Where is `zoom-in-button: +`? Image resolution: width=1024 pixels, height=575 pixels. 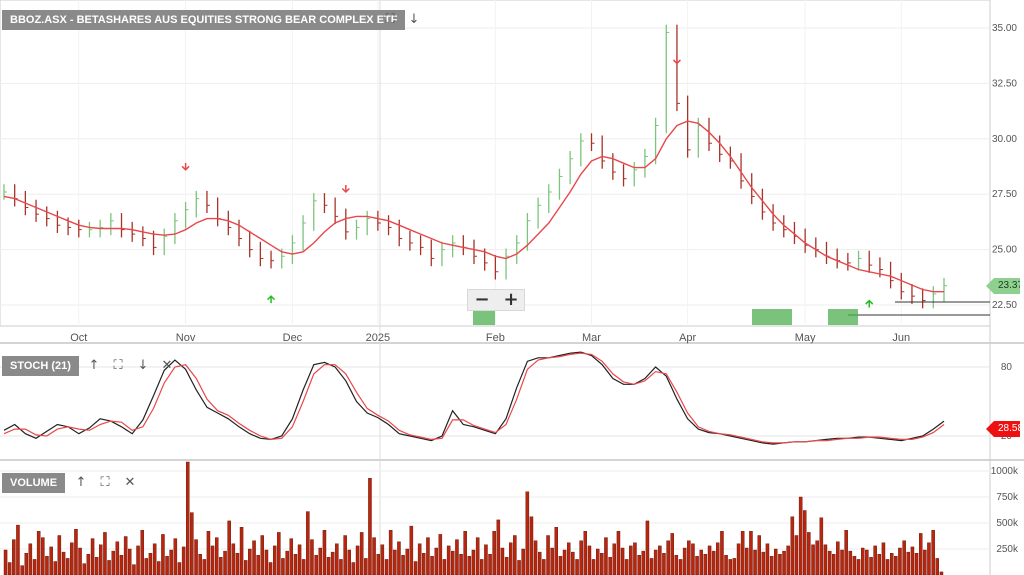 zoom-in-button: + is located at coordinates (511, 299).